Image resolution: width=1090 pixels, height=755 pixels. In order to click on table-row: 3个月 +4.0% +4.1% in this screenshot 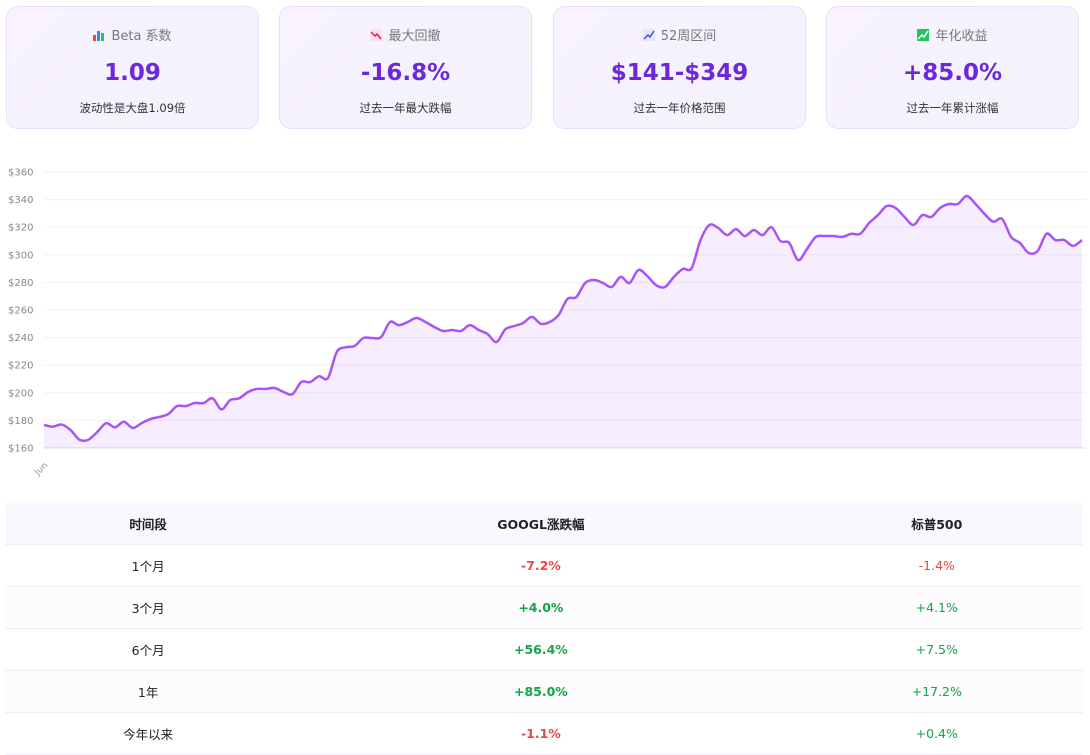, I will do `click(544, 607)`.